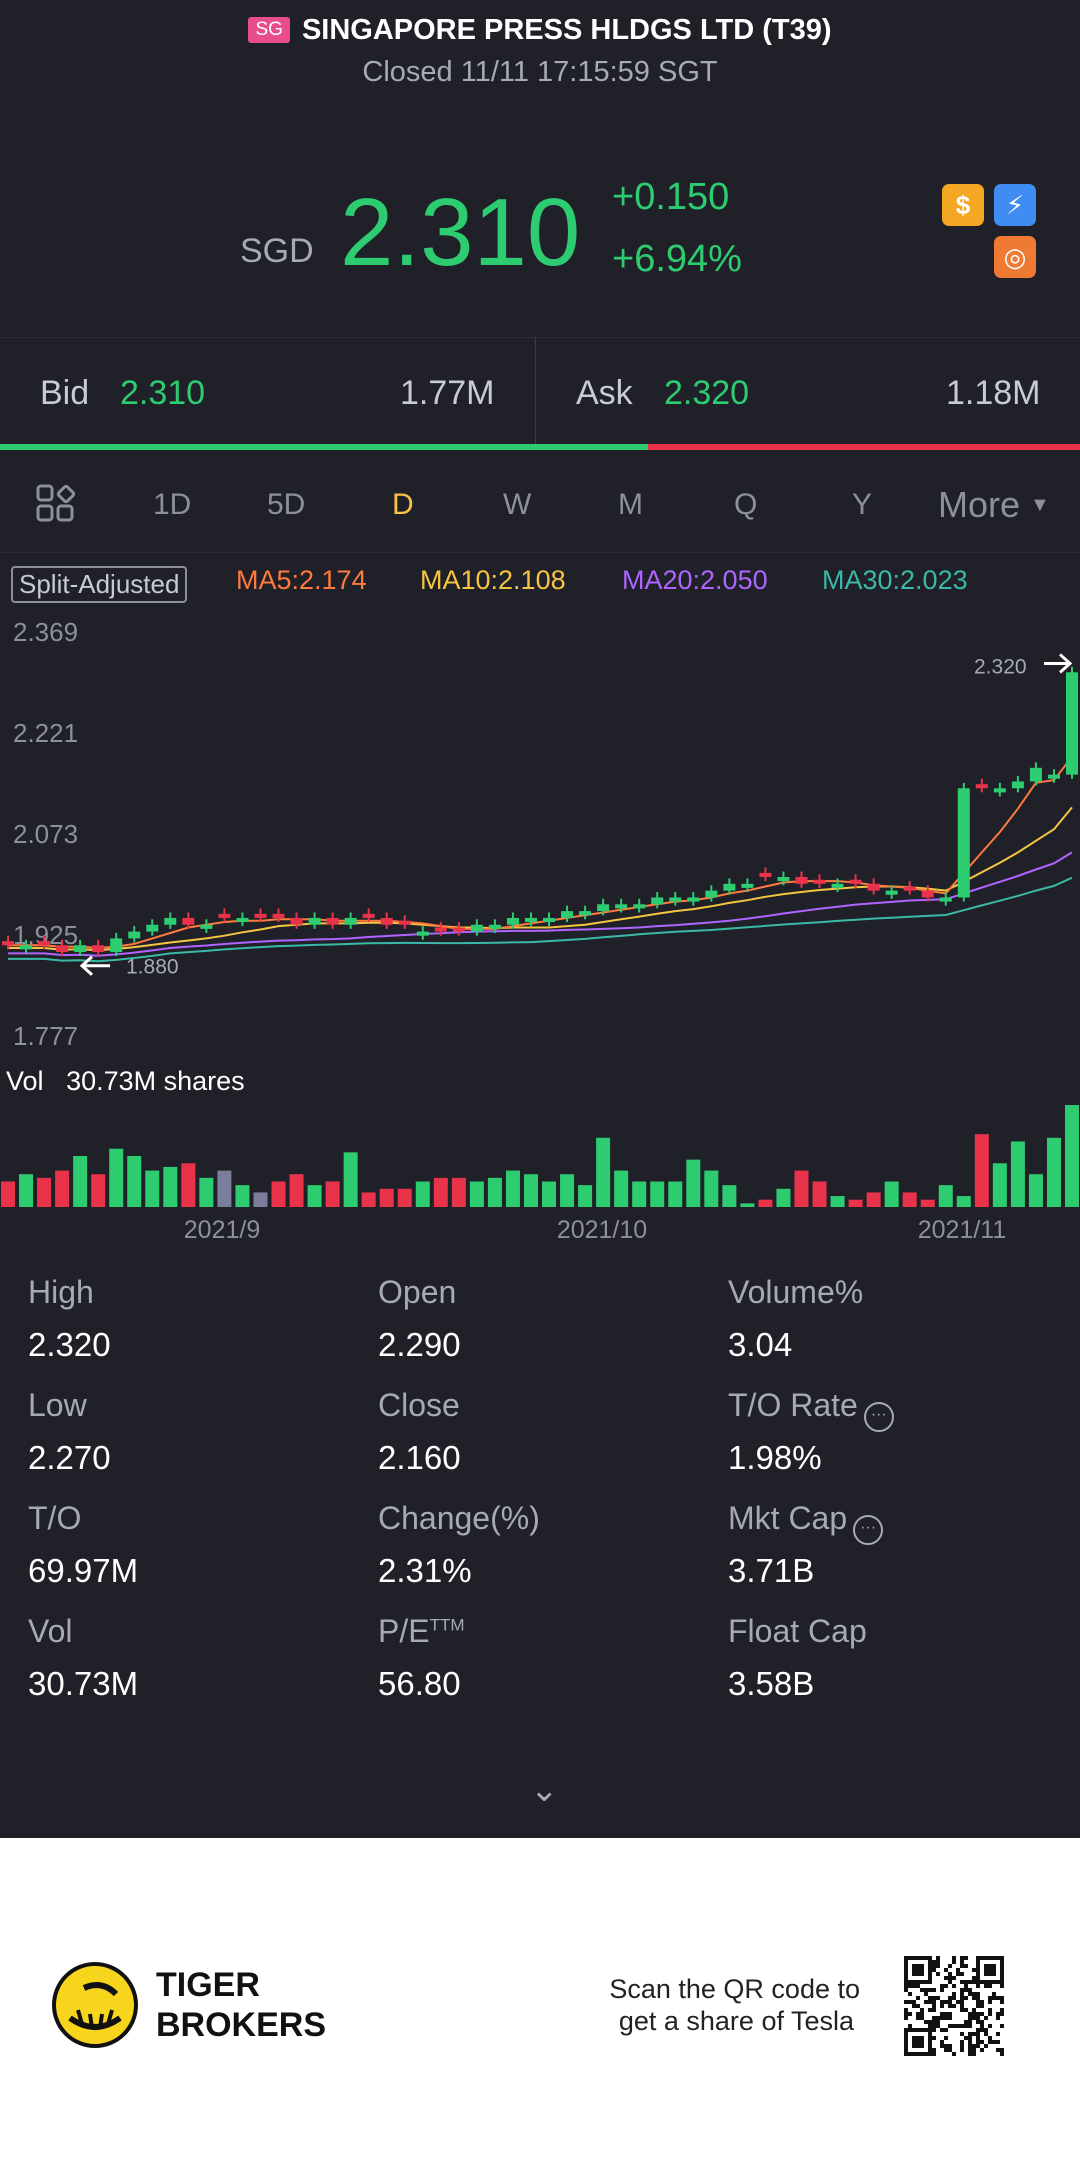 The image size is (1080, 2172). I want to click on stat-label-text: P/E, so click(404, 1631).